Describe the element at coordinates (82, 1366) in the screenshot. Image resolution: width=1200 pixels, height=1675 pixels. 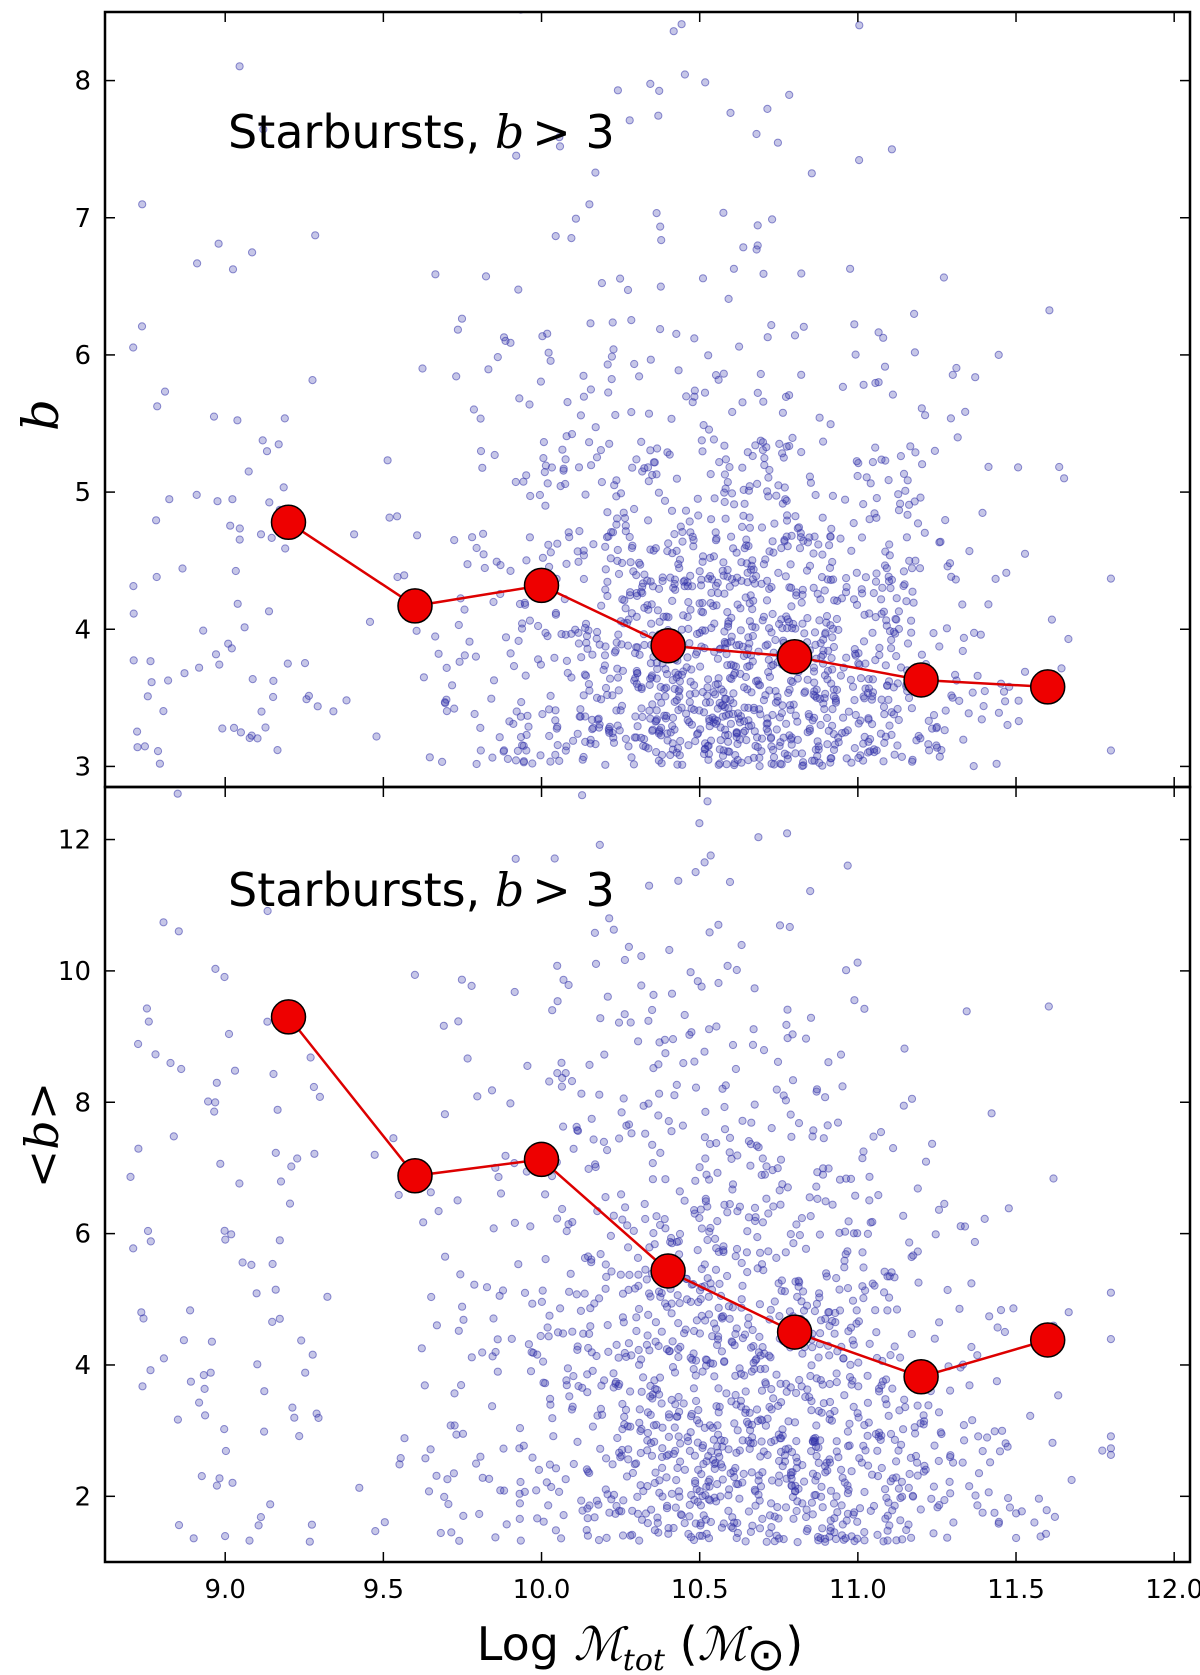
I see `y-tick-label: 4` at that location.